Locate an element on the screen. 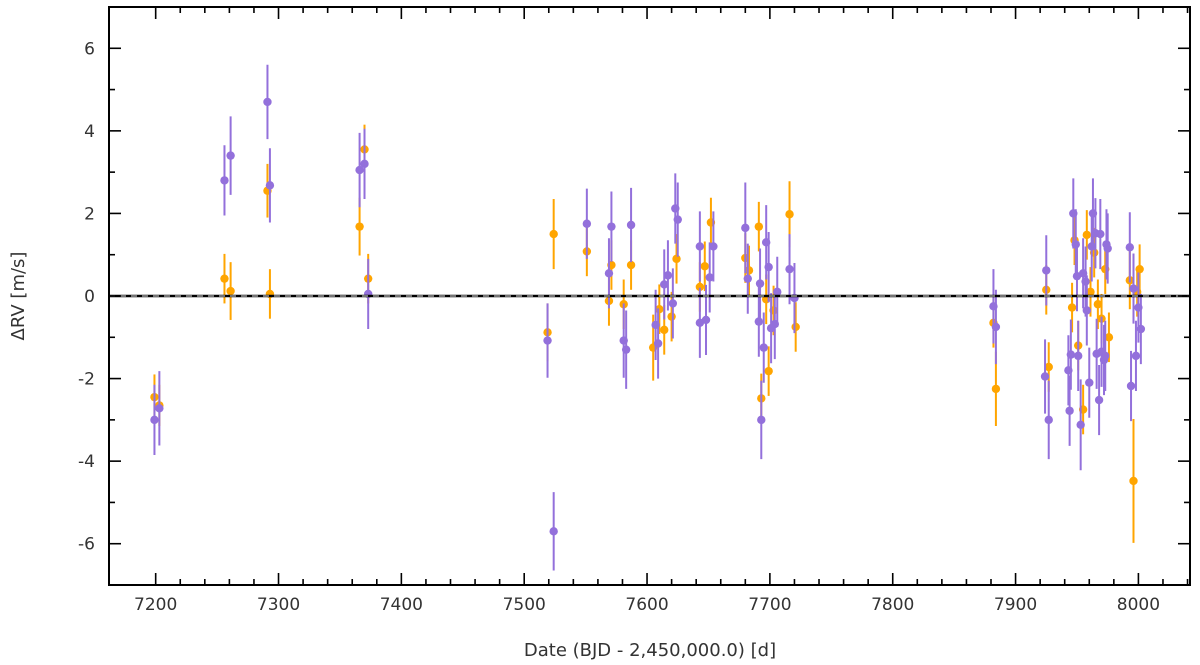 Image resolution: width=1200 pixels, height=665 pixels. y-tick-label: 4 is located at coordinates (89, 132).